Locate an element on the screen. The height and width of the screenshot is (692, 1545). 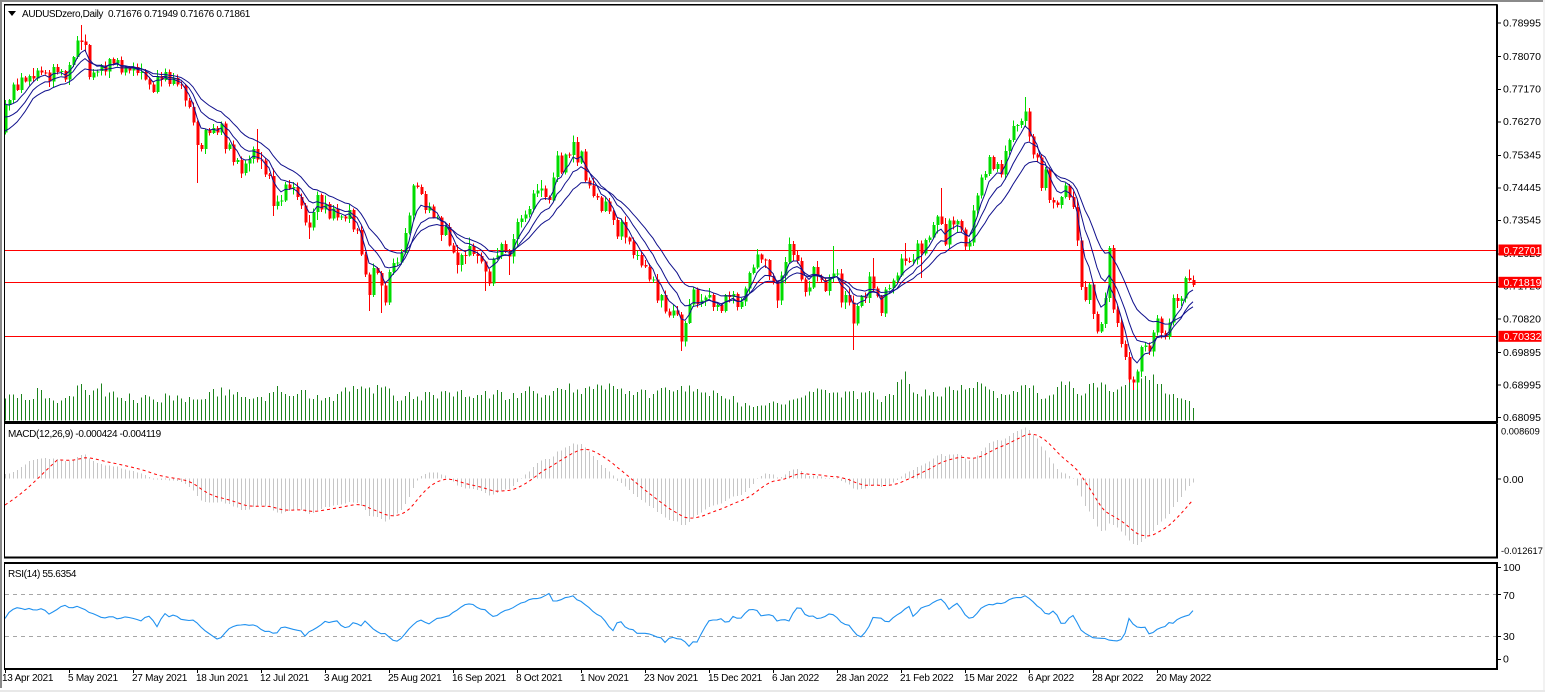
svg-text: 12 Jul 2021 is located at coordinates (285, 678).